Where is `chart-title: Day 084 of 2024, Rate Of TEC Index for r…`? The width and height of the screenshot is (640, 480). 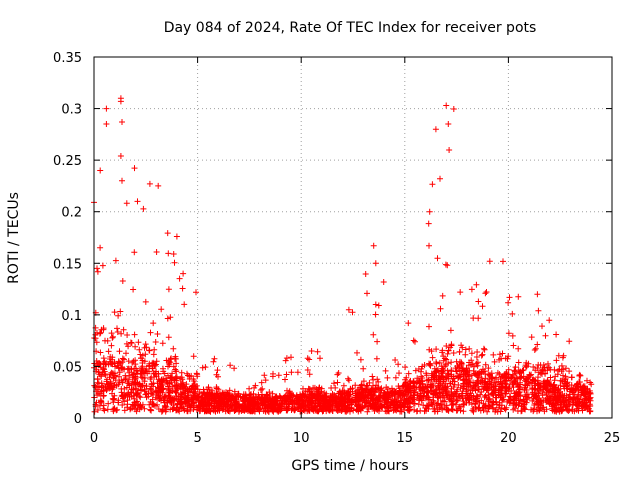 chart-title: Day 084 of 2024, Rate Of TEC Index for r… is located at coordinates (350, 28).